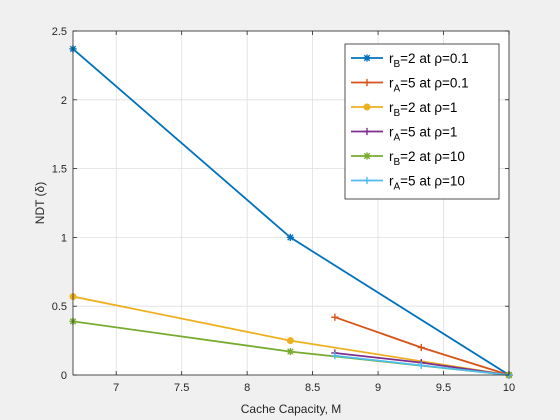 This screenshot has height=420, width=560. Describe the element at coordinates (423, 109) in the screenshot. I see `legend-label: rB=2 at ρ=1` at that location.